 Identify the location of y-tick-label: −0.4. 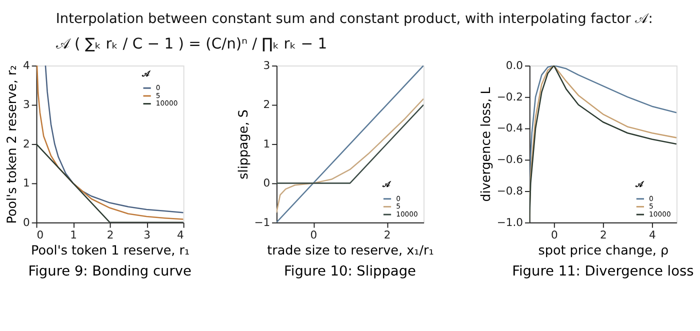
(510, 128).